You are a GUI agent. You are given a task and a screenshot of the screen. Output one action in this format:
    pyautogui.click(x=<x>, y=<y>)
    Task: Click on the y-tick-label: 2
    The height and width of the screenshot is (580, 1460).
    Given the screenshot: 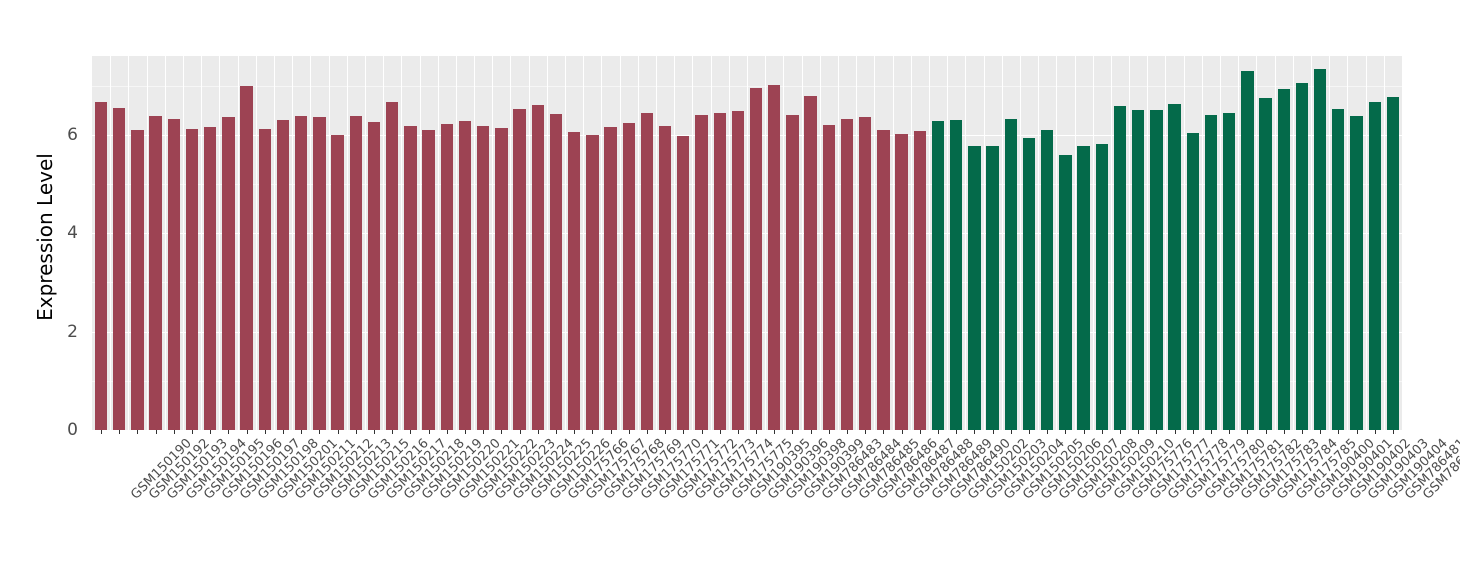 What is the action you would take?
    pyautogui.click(x=72, y=331)
    